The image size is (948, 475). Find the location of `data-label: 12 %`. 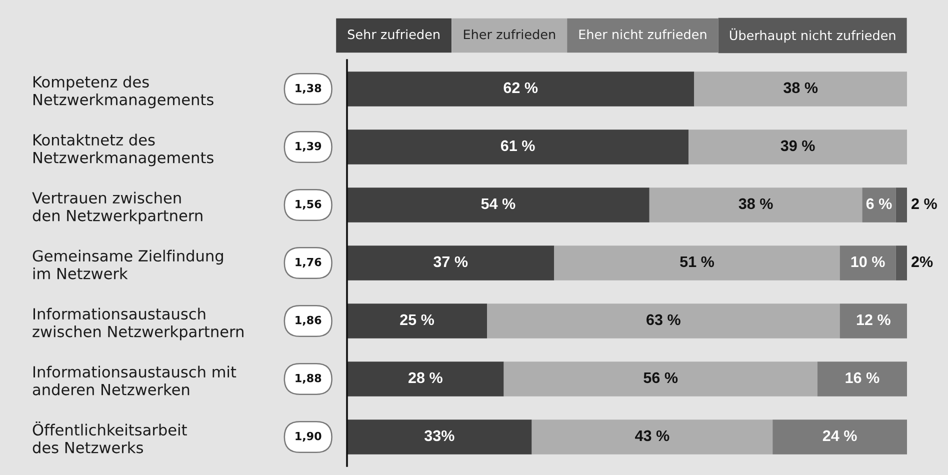

data-label: 12 % is located at coordinates (873, 320).